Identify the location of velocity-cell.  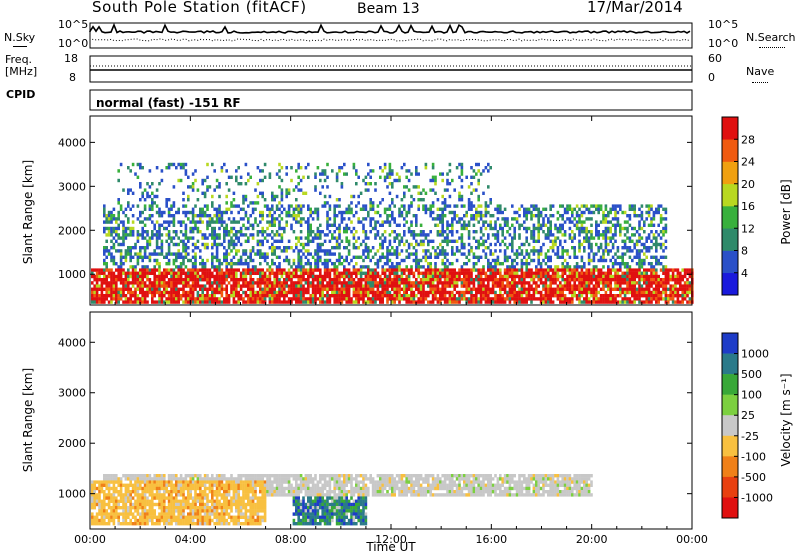
(94, 498).